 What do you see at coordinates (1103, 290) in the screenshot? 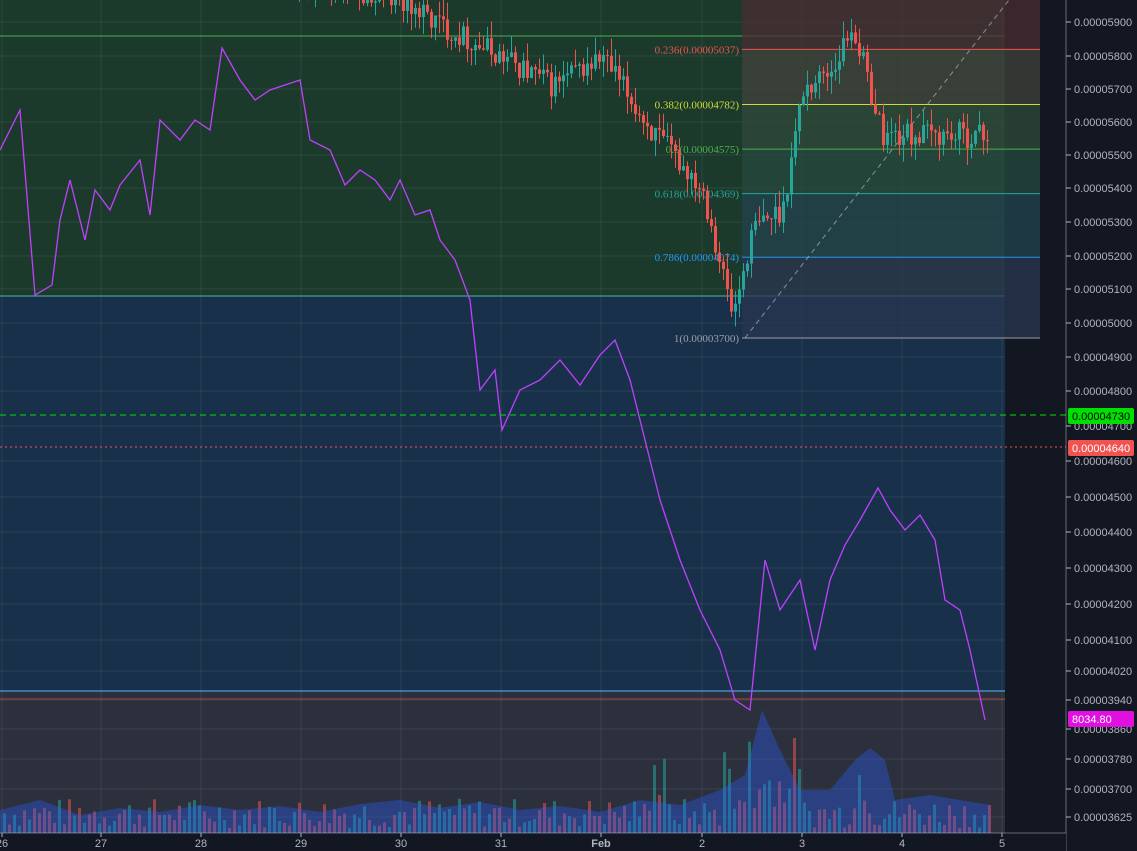
I see `price-tick-label: 0.00005100` at bounding box center [1103, 290].